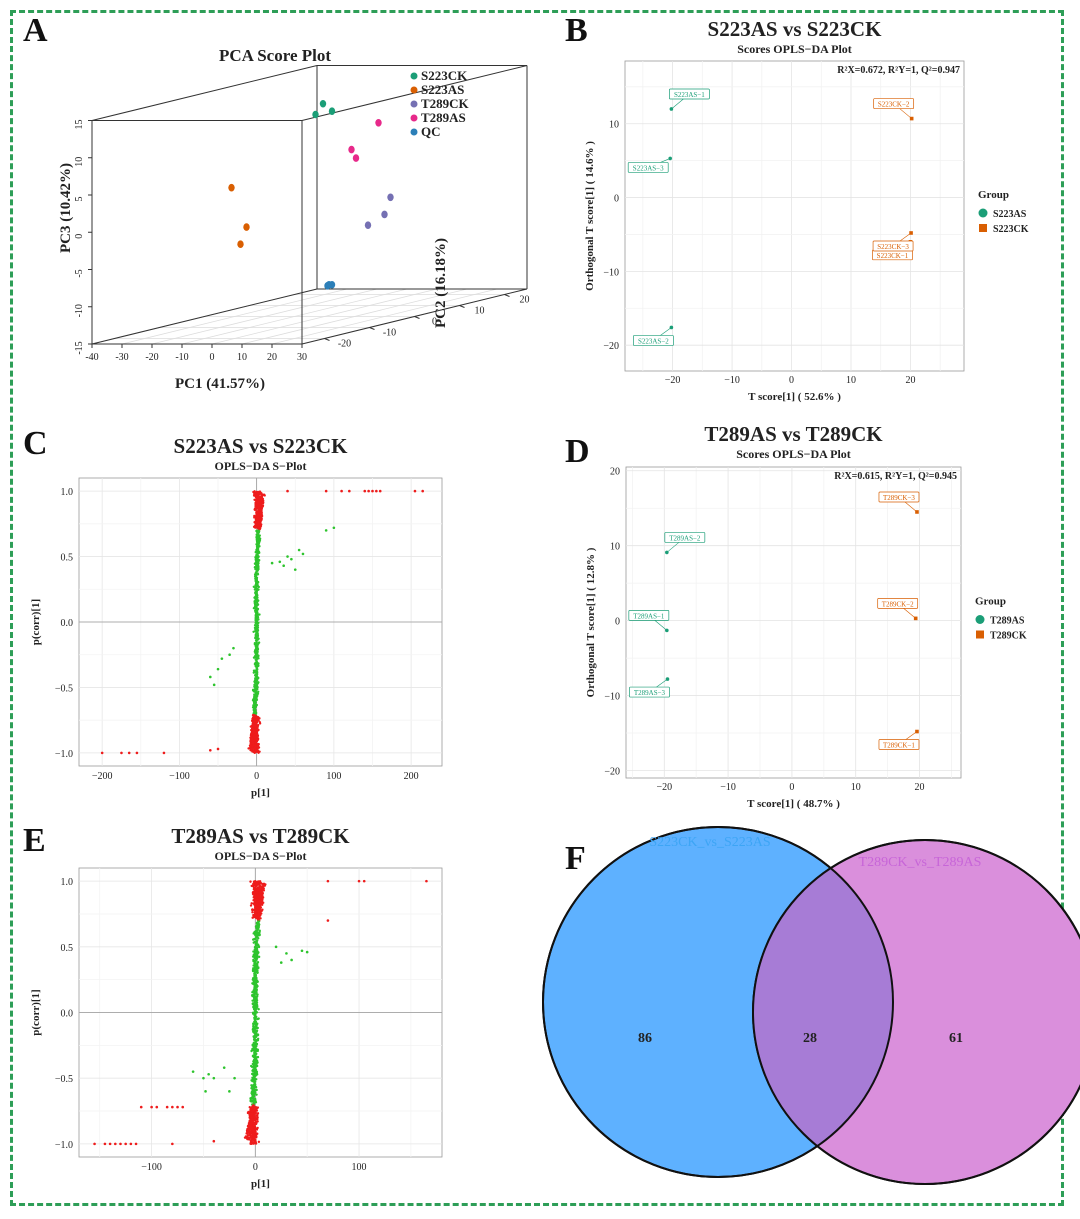 The height and width of the screenshot is (1219, 1080). What do you see at coordinates (709, 842) in the screenshot?
I see `venn-set-label-left: S223CK_vs_S223AS` at bounding box center [709, 842].